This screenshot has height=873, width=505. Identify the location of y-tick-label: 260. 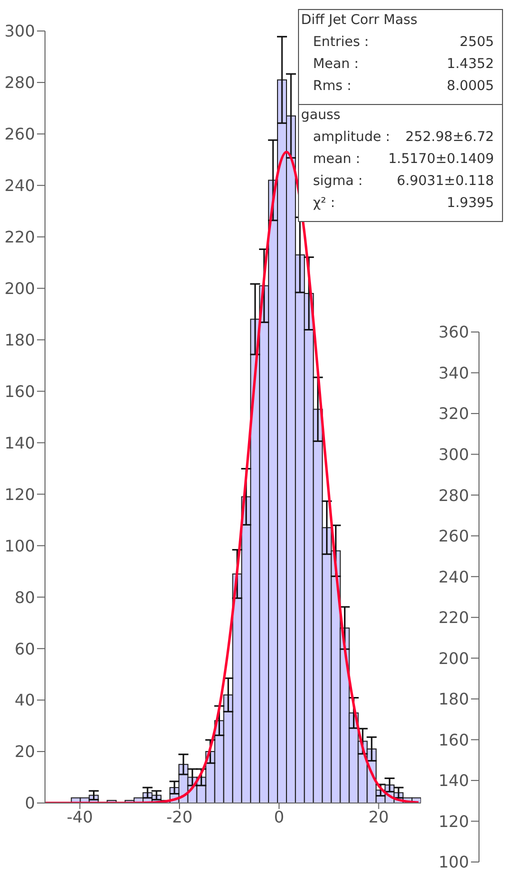
(19, 134).